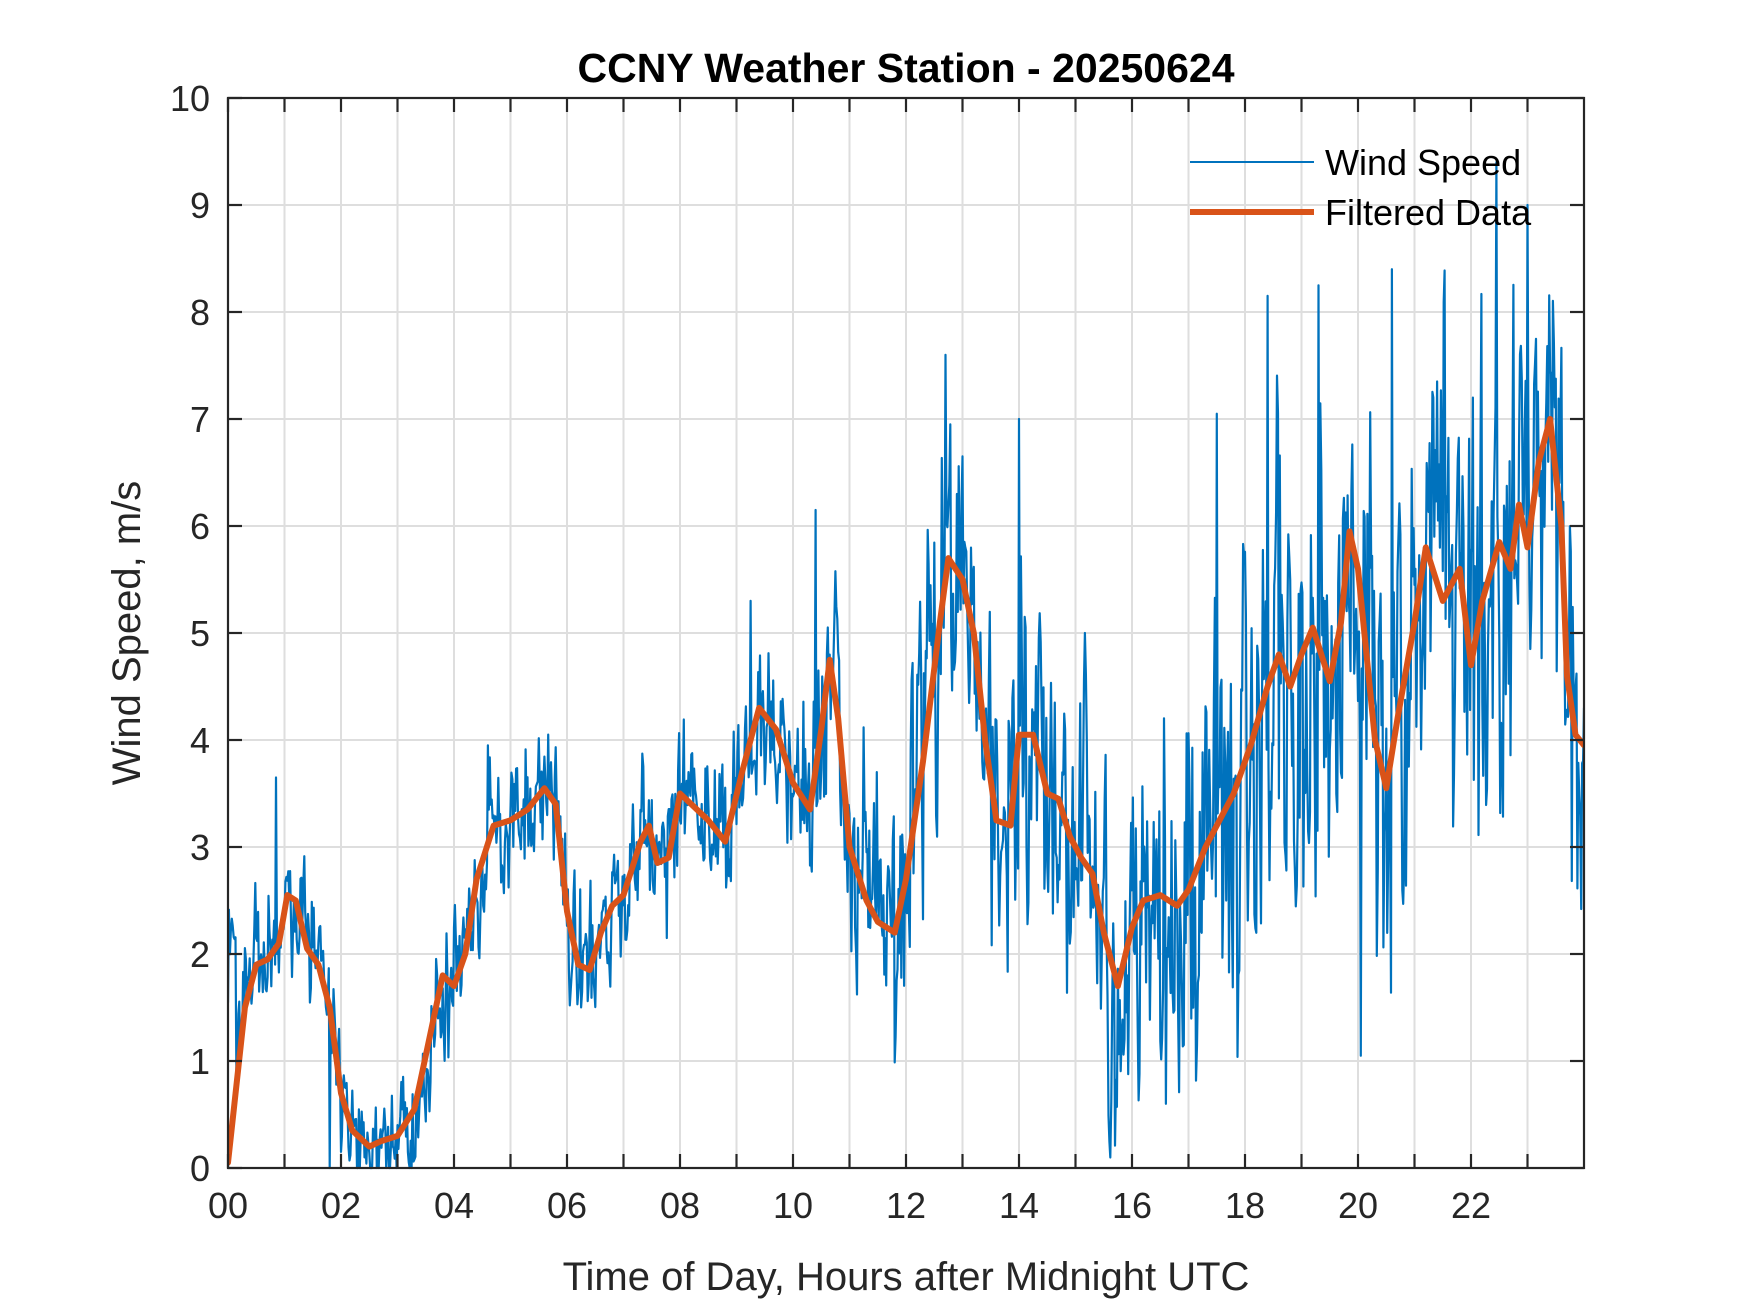  What do you see at coordinates (793, 1205) in the screenshot?
I see `x-tick-label: 10` at bounding box center [793, 1205].